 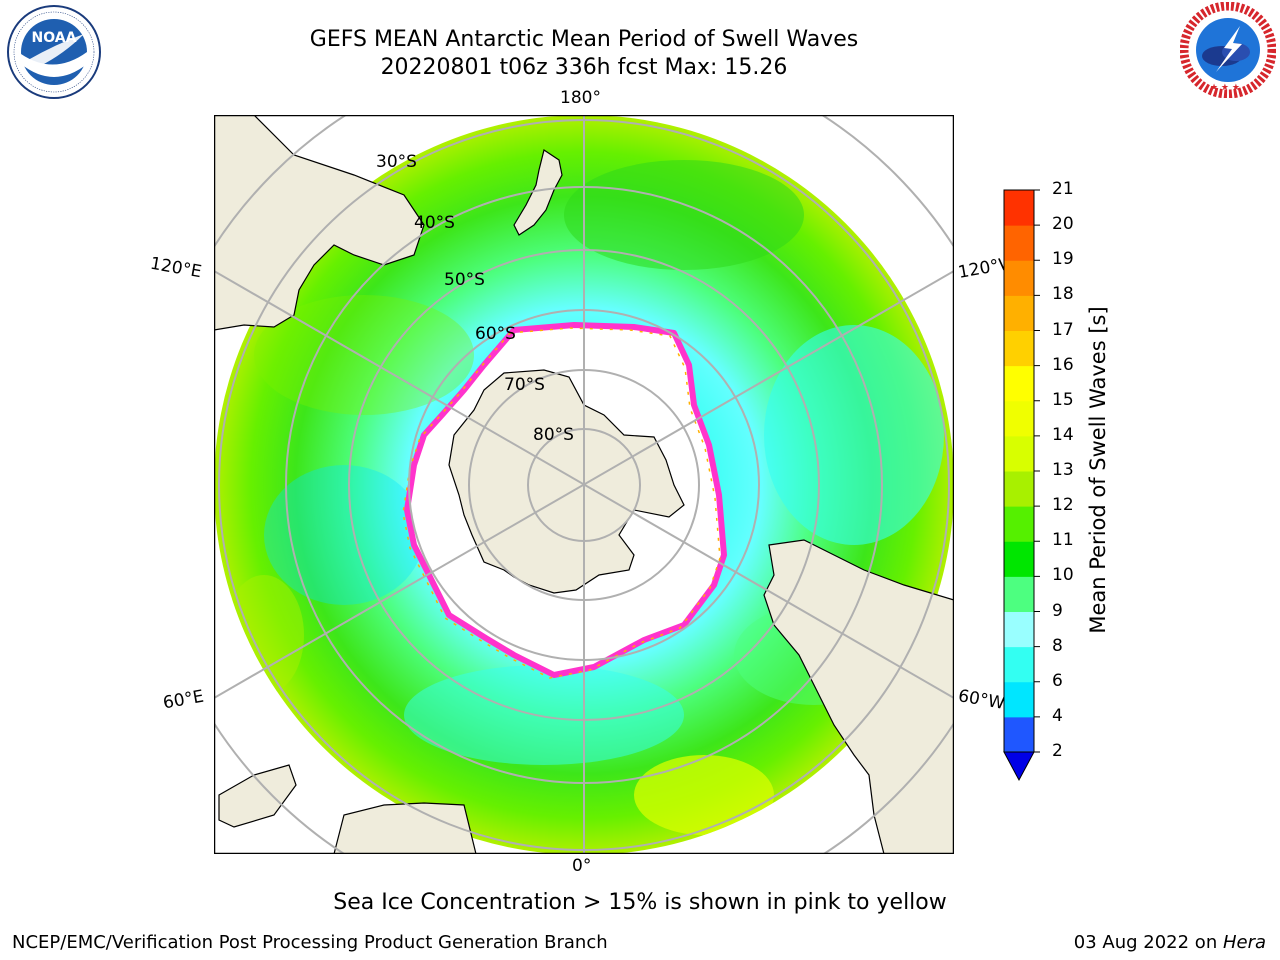 What do you see at coordinates (580, 98) in the screenshot?
I see `lon-label-180: 180°` at bounding box center [580, 98].